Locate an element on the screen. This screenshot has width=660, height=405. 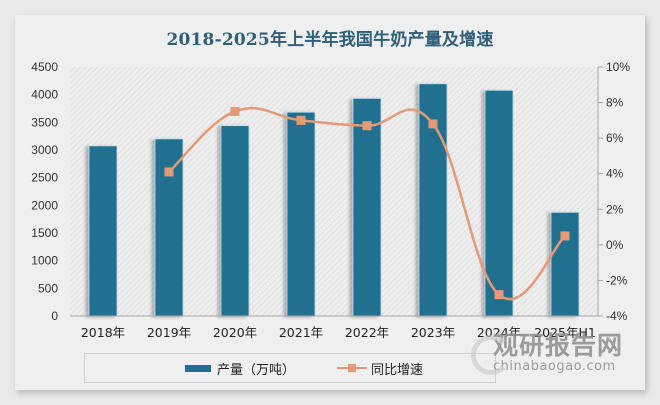
x-axis-tick: 2020年 is located at coordinates (235, 332).